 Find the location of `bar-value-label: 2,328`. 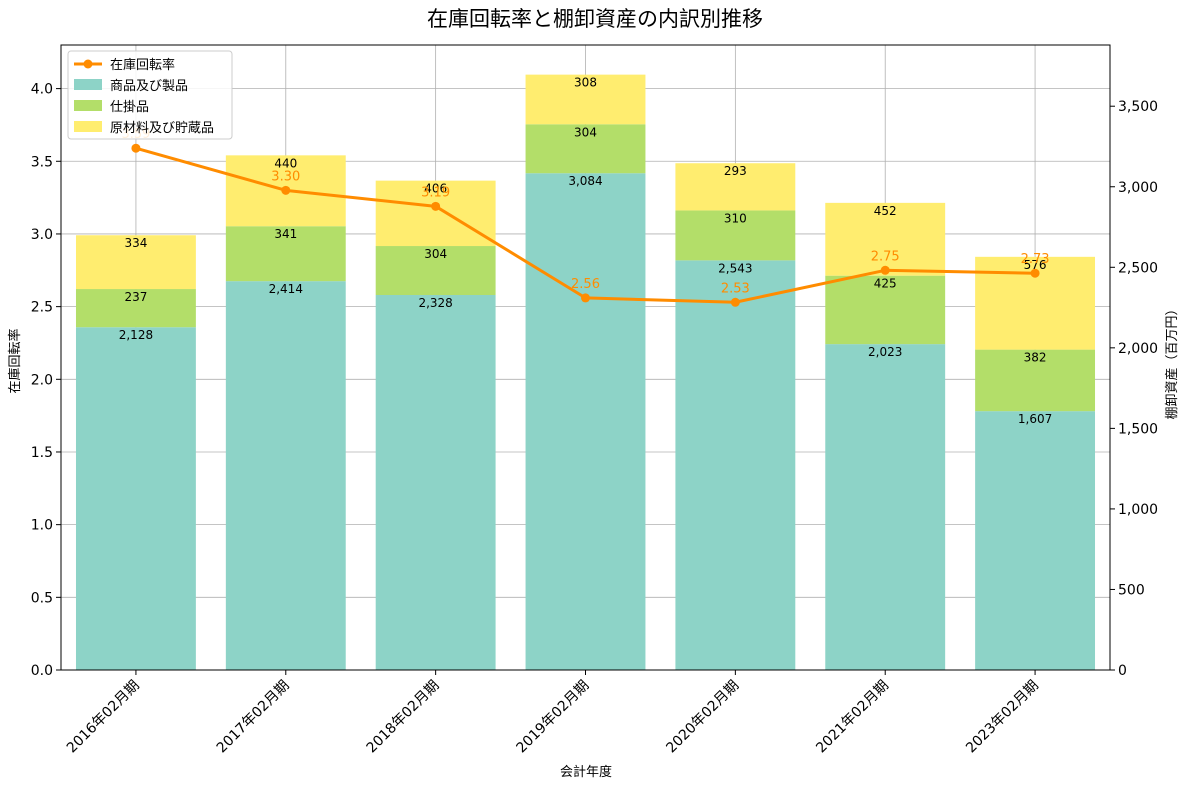

bar-value-label: 2,328 is located at coordinates (435, 303).